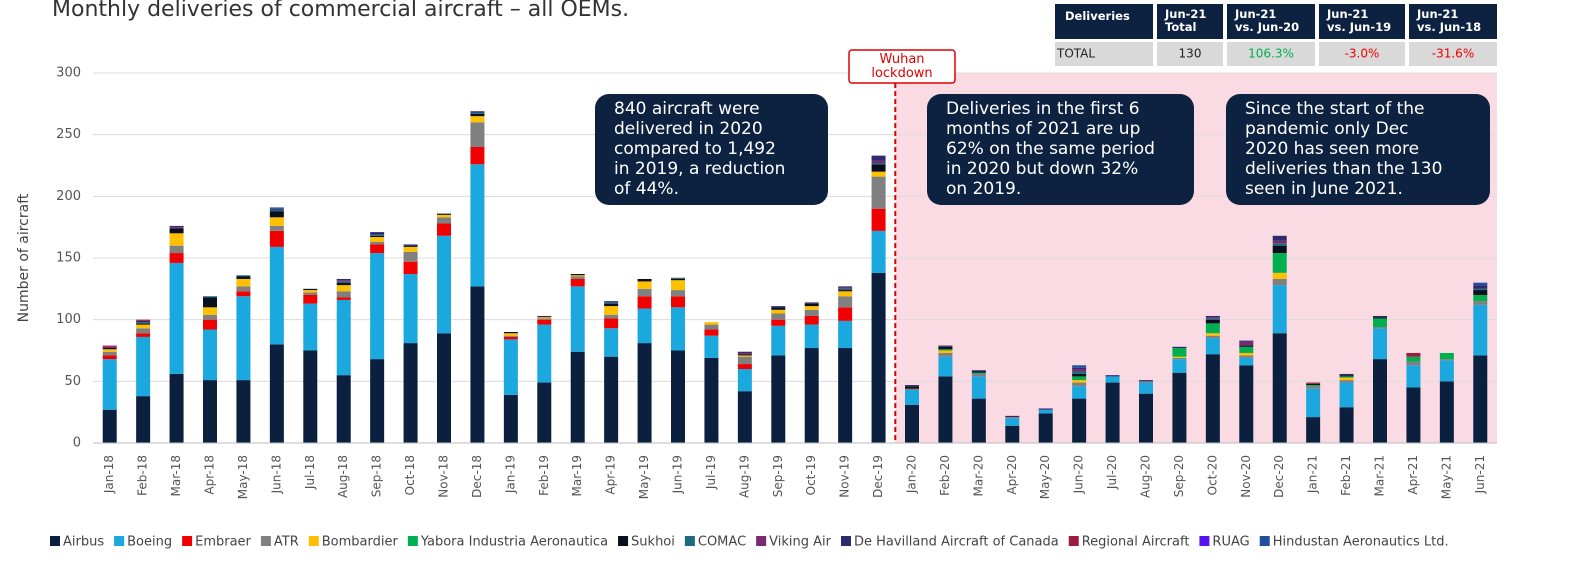 The width and height of the screenshot is (1594, 562). I want to click on y-tick-label: 300, so click(68, 73).